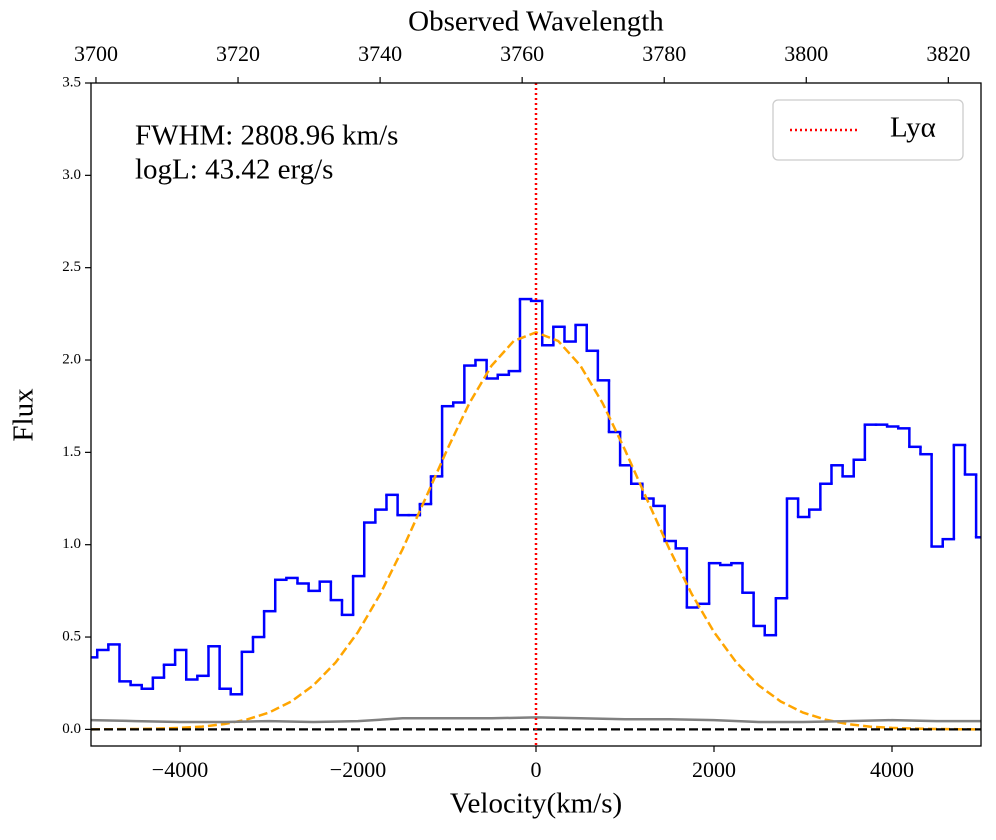 The height and width of the screenshot is (840, 996). Describe the element at coordinates (71, 544) in the screenshot. I see `y-tick-label: 1.0` at that location.